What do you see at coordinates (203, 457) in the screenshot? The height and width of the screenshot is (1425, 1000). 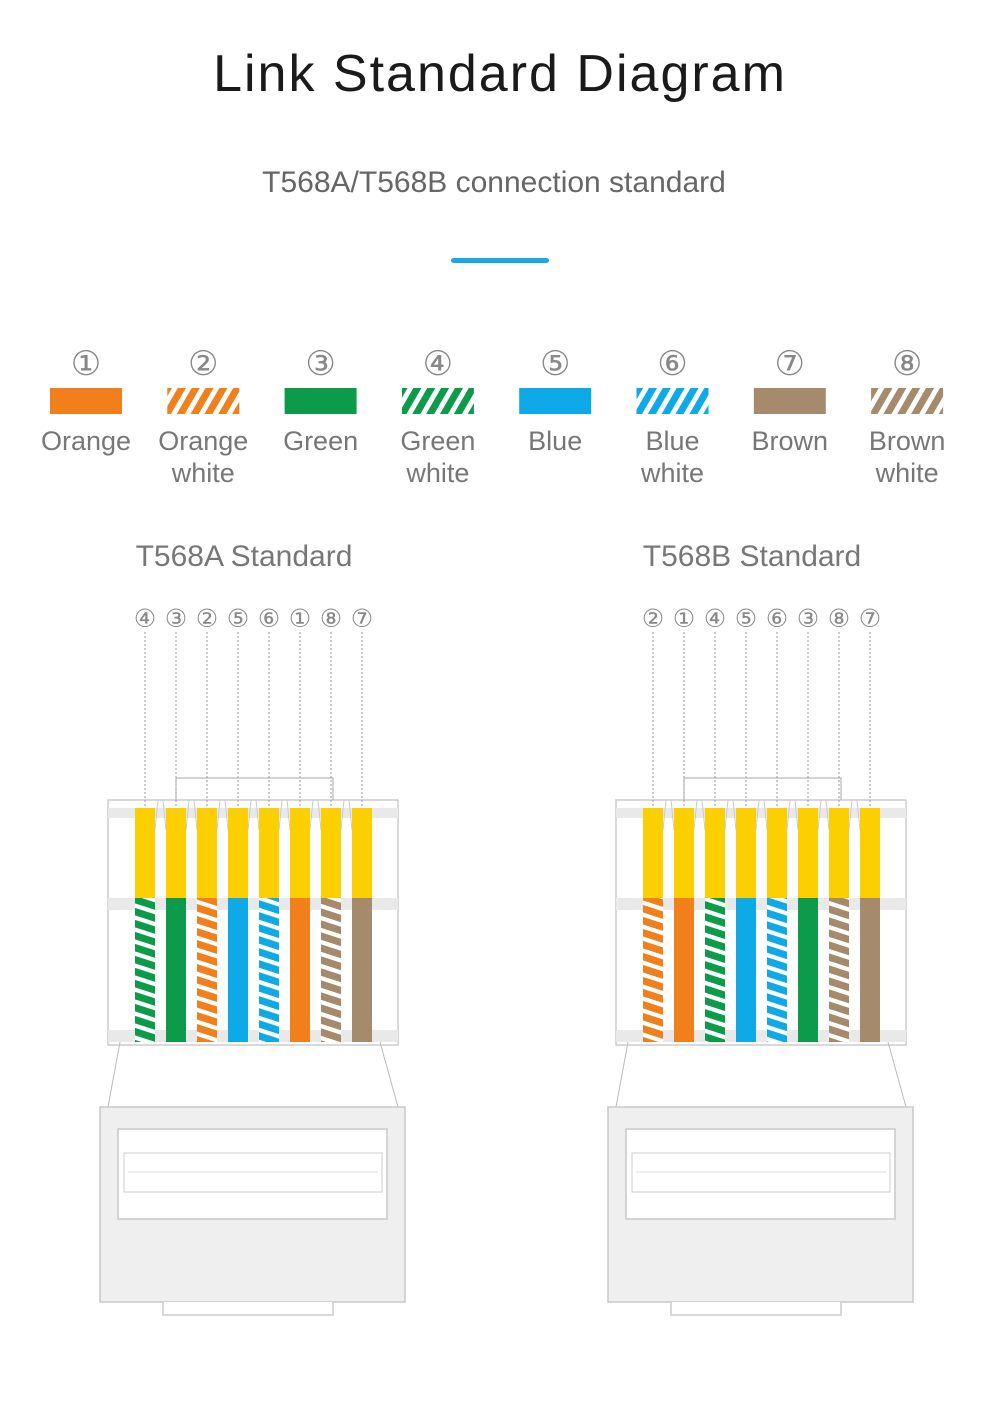 I see `legend-label: Orange white` at bounding box center [203, 457].